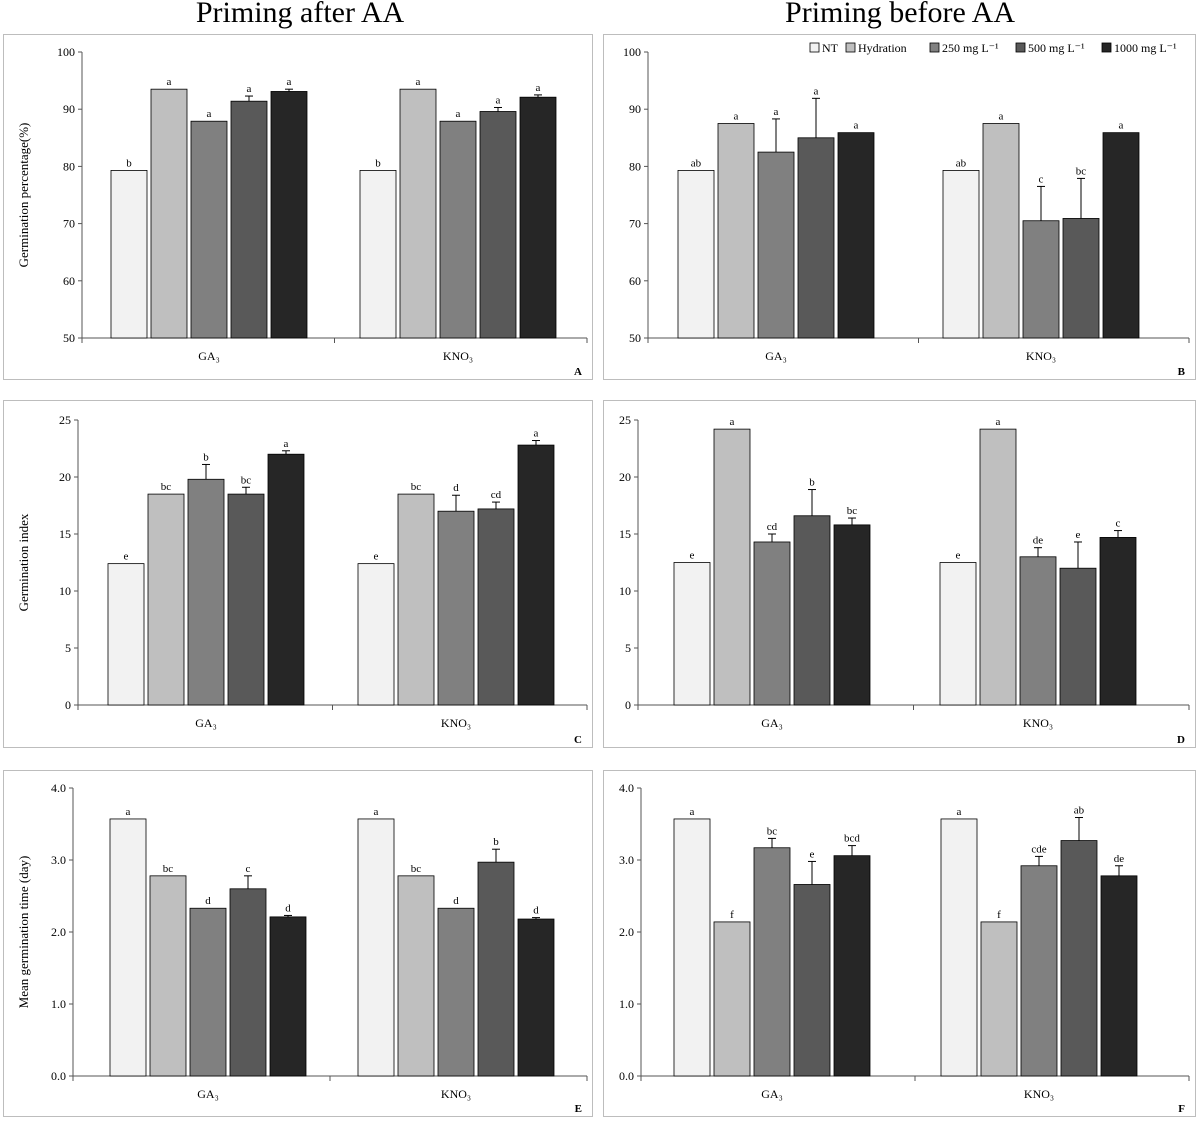 The height and width of the screenshot is (1121, 1200). What do you see at coordinates (900, 14) in the screenshot?
I see `column-title-right: Priming before AA` at bounding box center [900, 14].